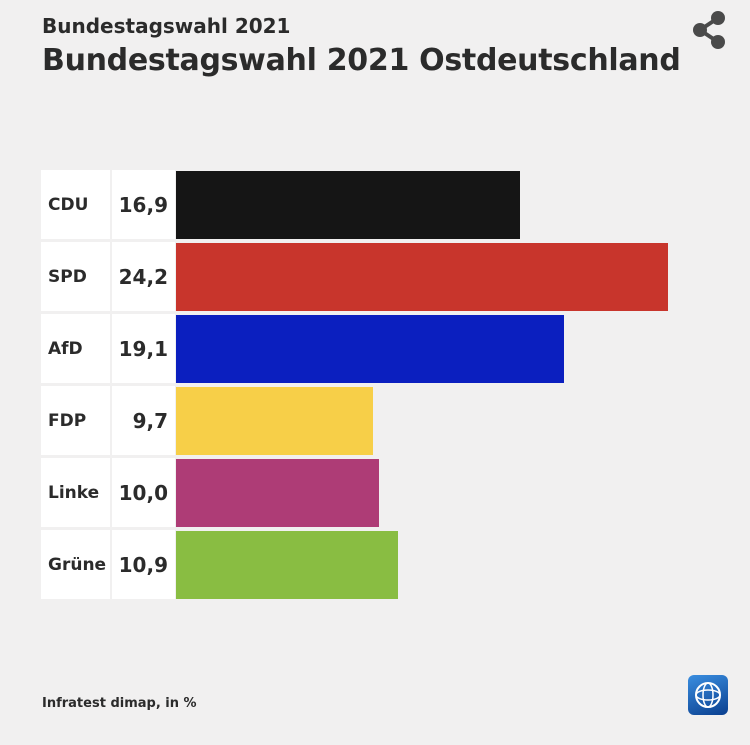 The width and height of the screenshot is (750, 745). Describe the element at coordinates (348, 205) in the screenshot. I see `bar-cdu` at that location.